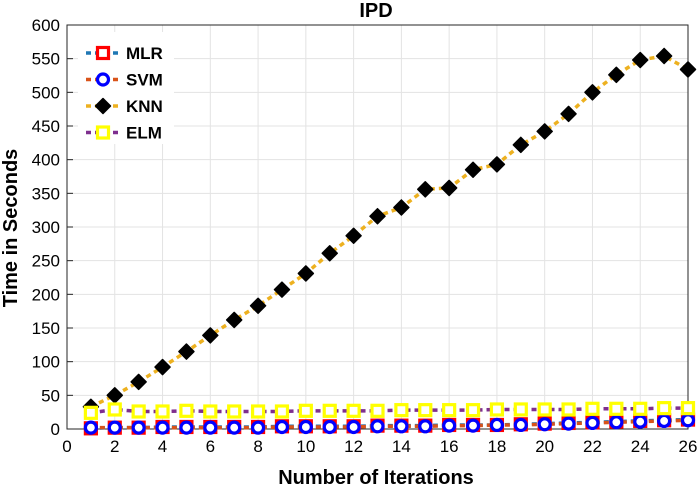 The height and width of the screenshot is (489, 698). I want to click on legend-items: MLR SVM KNN ELM, so click(124, 93).